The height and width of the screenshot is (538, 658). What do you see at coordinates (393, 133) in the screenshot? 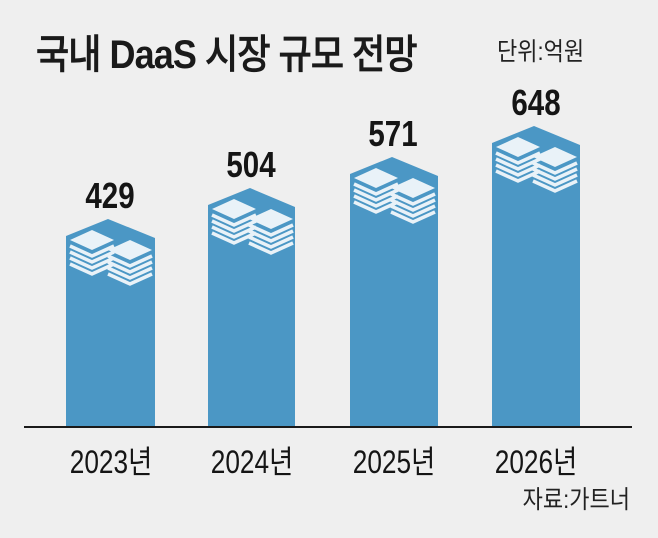
I see `value-label-2025: 571` at bounding box center [393, 133].